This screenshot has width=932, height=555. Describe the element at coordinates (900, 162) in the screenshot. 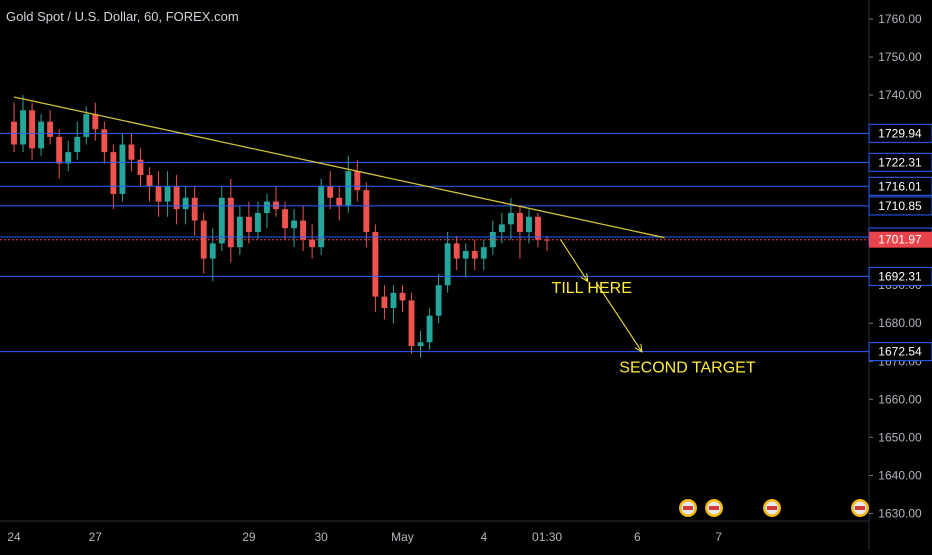

I see `level-label: 1722.31` at that location.